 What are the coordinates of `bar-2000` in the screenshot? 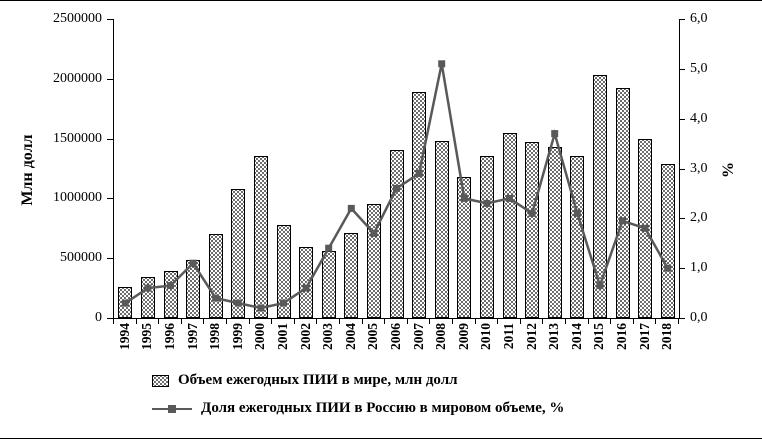 It's located at (260, 236).